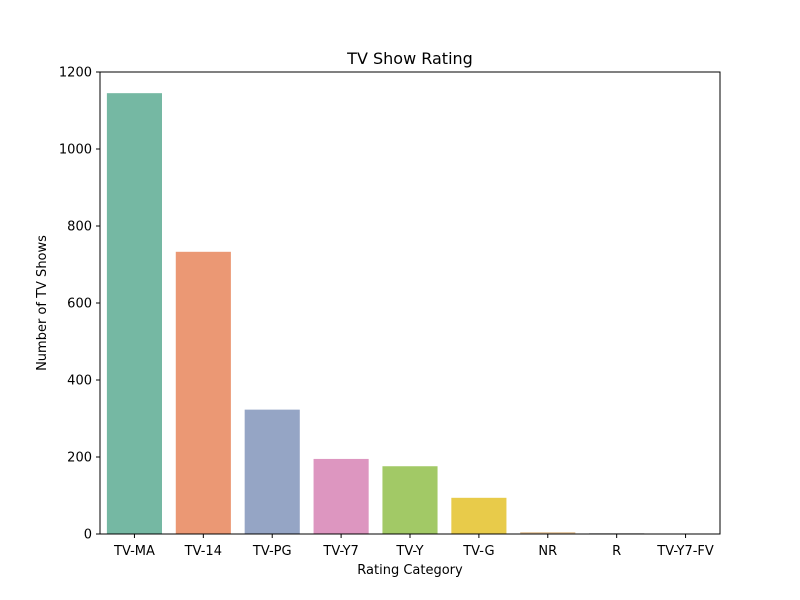  I want to click on x-tick-label: R, so click(616, 551).